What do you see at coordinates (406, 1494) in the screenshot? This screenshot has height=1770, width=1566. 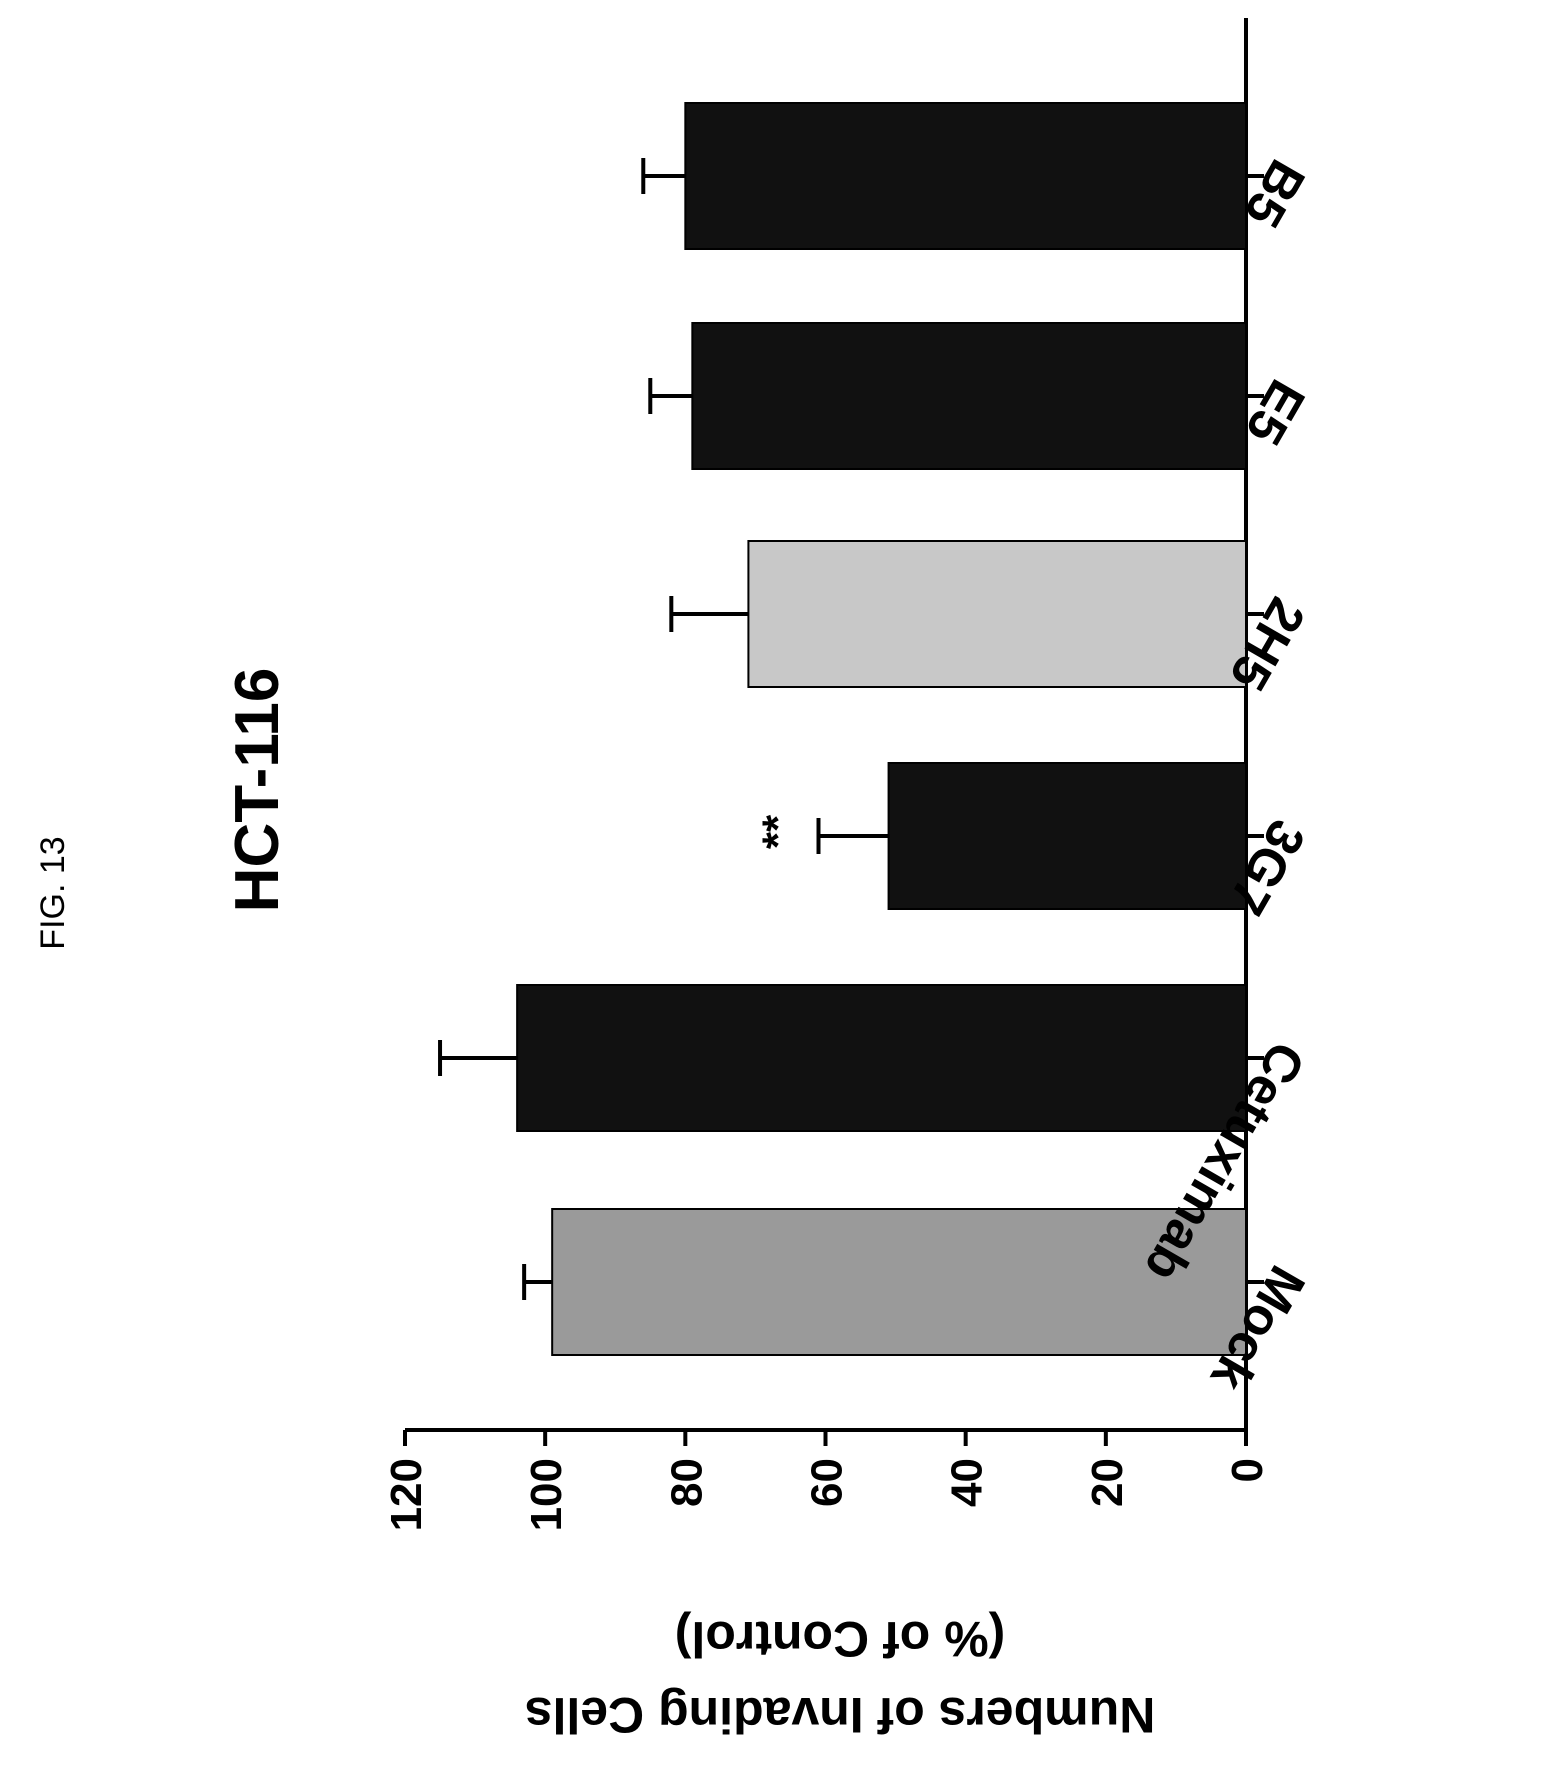 I see `value-tick-label: 120` at bounding box center [406, 1494].